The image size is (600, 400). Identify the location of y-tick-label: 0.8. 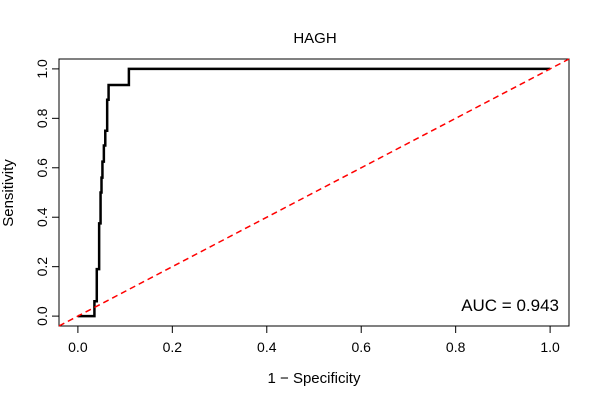
(42, 118).